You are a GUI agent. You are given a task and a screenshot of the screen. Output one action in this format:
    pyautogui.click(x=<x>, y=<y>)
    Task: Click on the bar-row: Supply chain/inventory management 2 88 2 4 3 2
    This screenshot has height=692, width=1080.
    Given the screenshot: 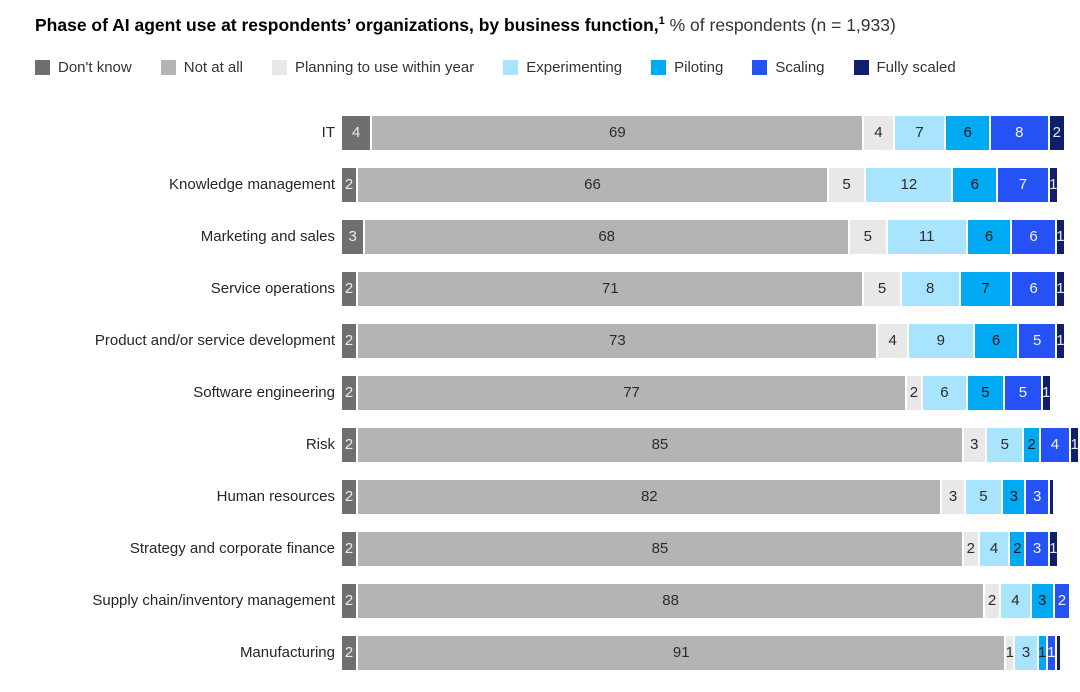 What is the action you would take?
    pyautogui.click(x=552, y=600)
    